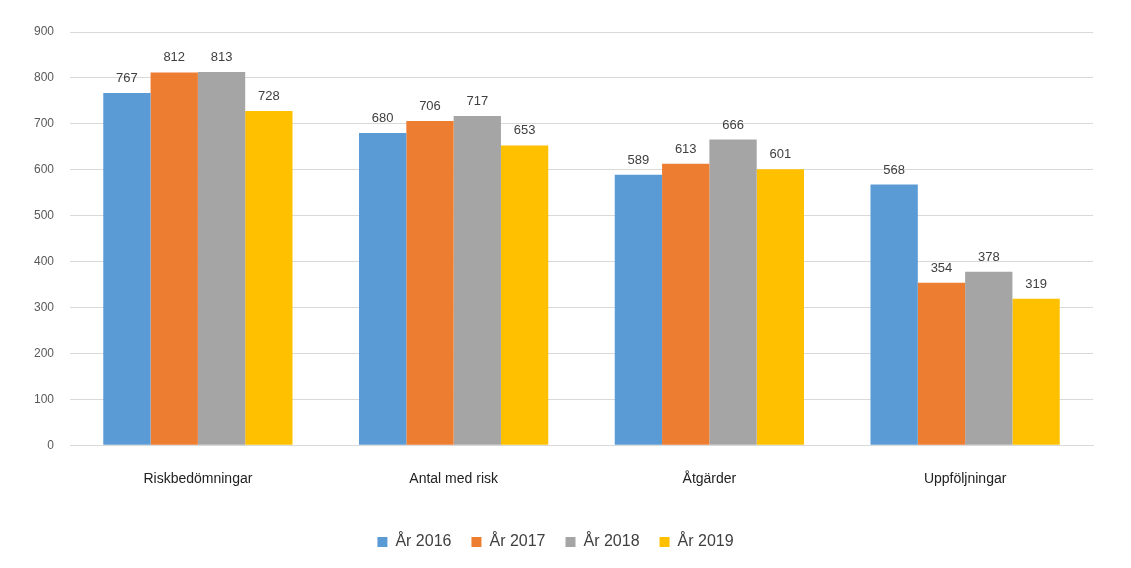 The image size is (1131, 568). What do you see at coordinates (44, 306) in the screenshot?
I see `y-tick-label: 300` at bounding box center [44, 306].